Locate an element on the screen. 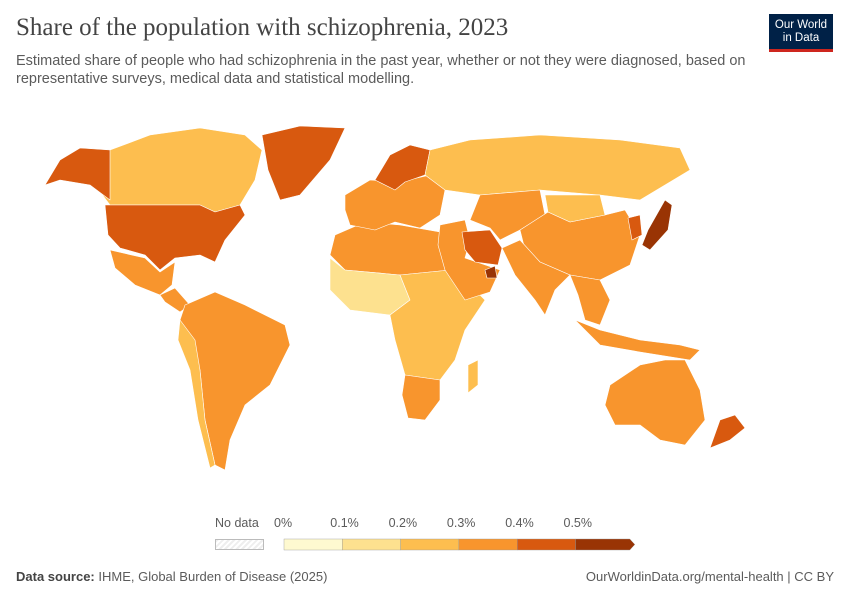 This screenshot has height=600, width=850. region-japan is located at coordinates (657, 225).